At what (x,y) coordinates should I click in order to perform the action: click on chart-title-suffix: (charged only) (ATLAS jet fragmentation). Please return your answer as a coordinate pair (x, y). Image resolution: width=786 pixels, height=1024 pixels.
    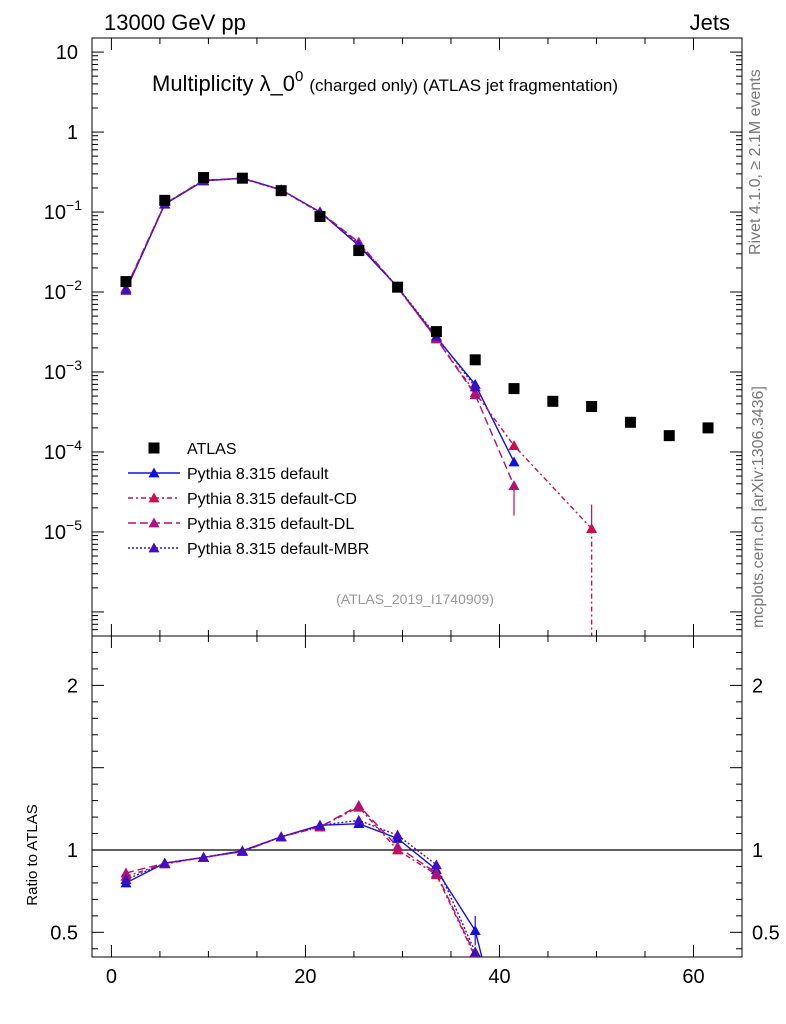
    Looking at the image, I should click on (463, 85).